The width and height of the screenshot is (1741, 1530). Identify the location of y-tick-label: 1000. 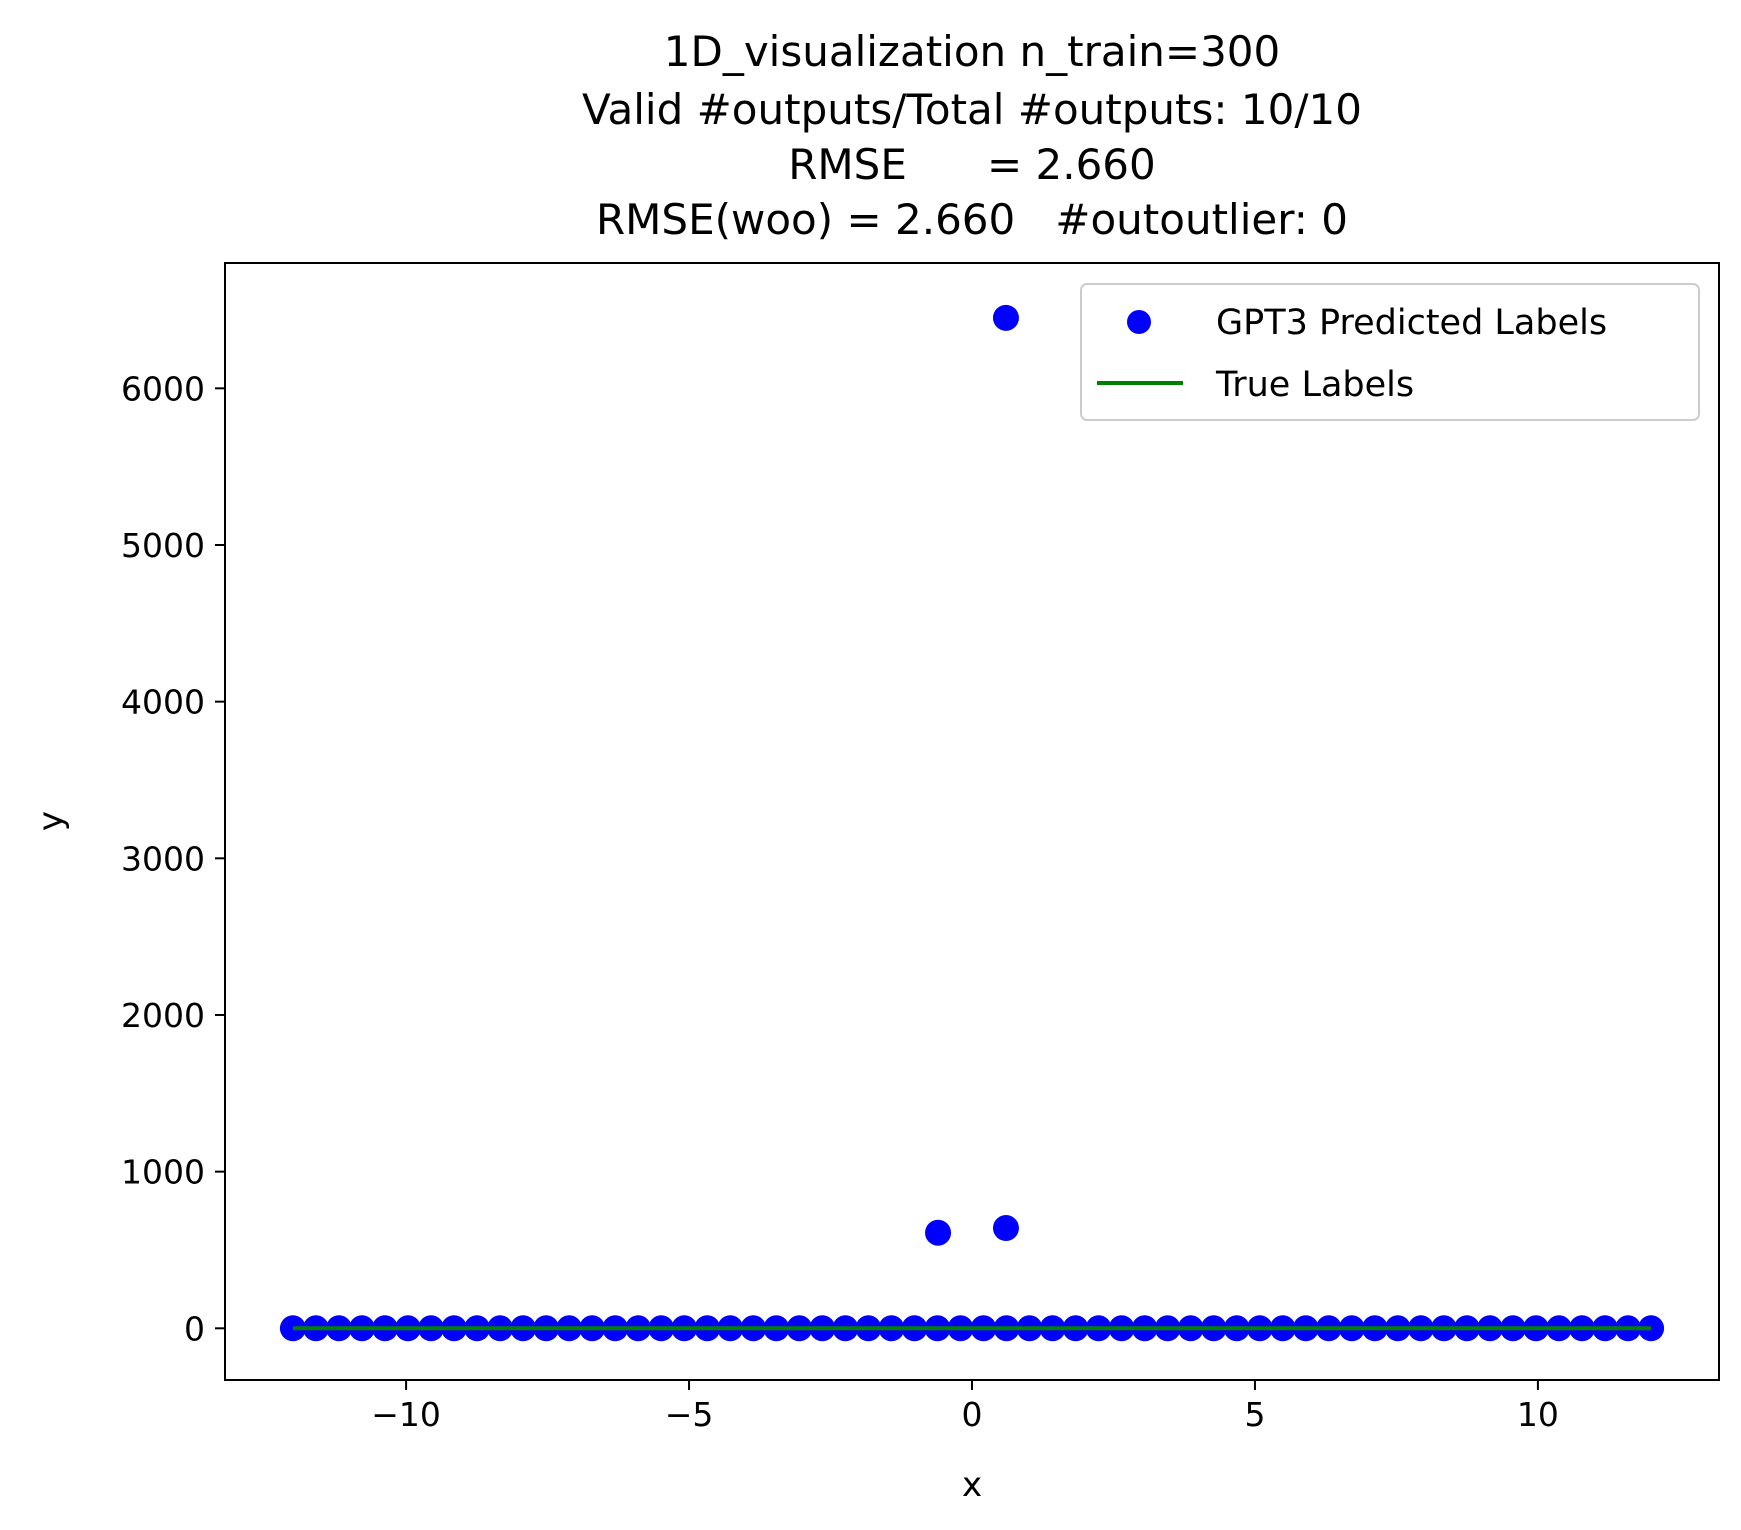
(163, 1172).